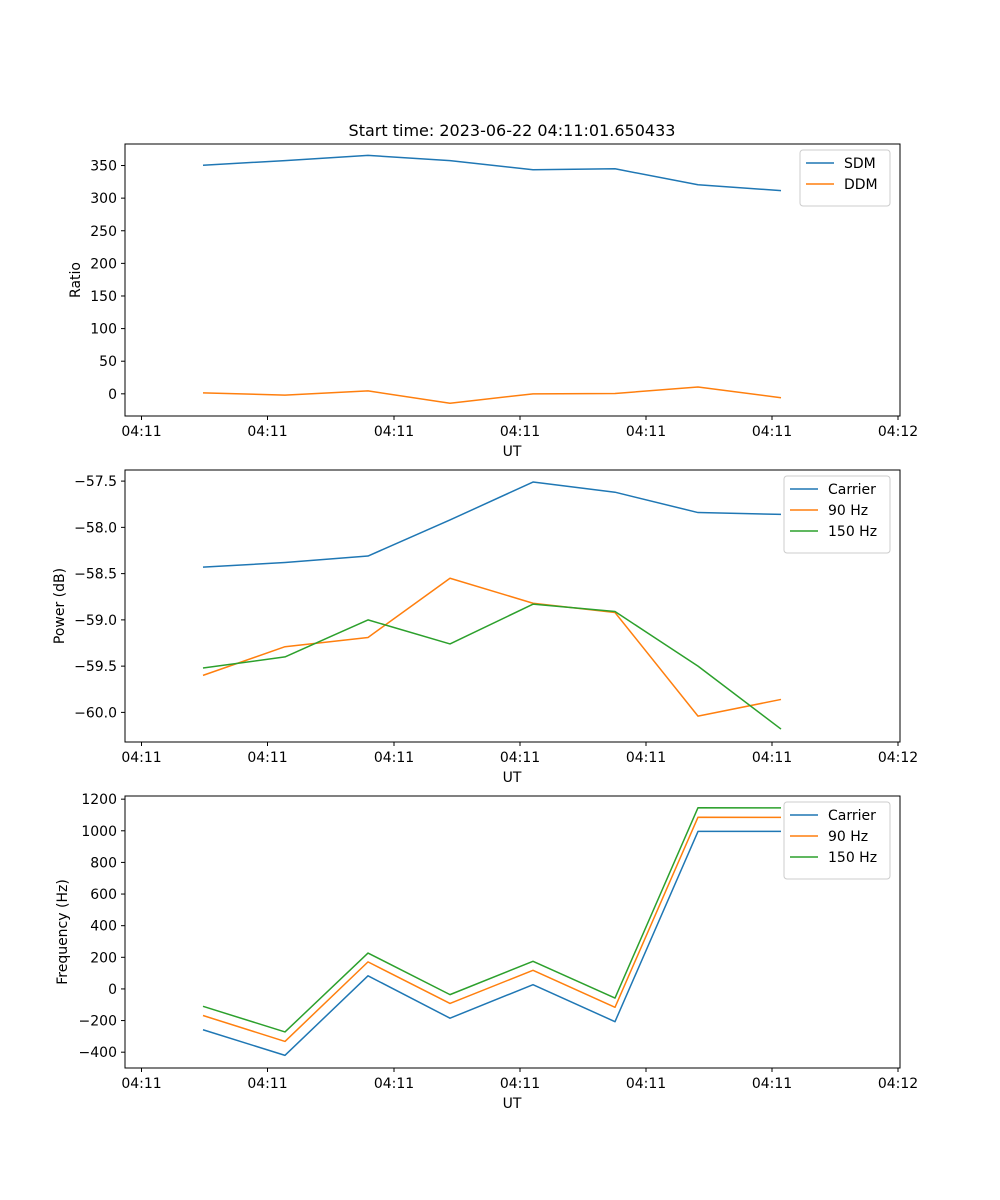 This screenshot has width=1000, height=1200. I want to click on ratio-y-tick-label: 250, so click(103, 232).